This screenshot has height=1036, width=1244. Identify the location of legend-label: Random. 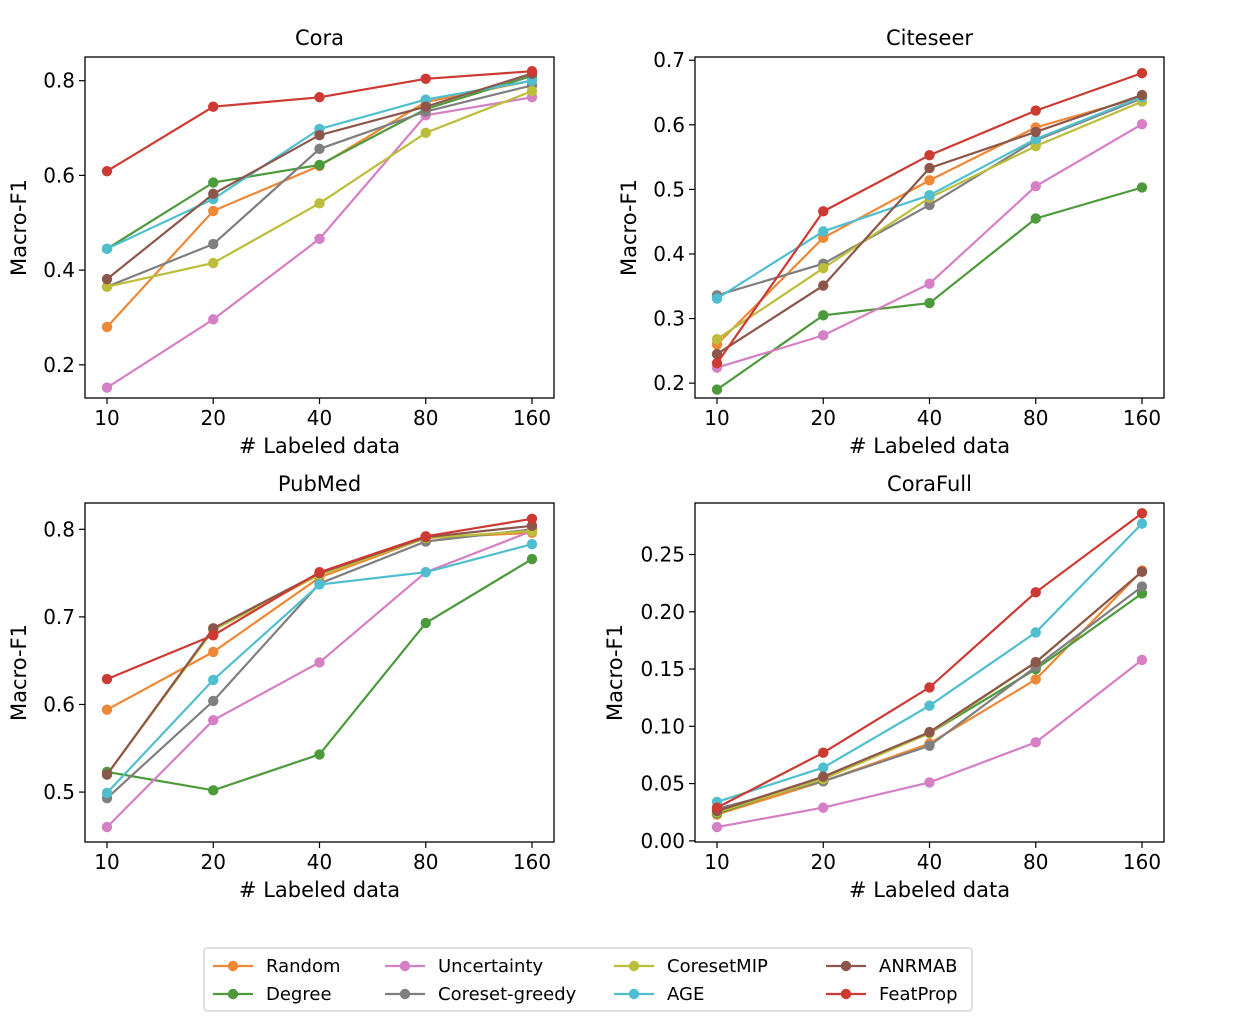
(303, 966).